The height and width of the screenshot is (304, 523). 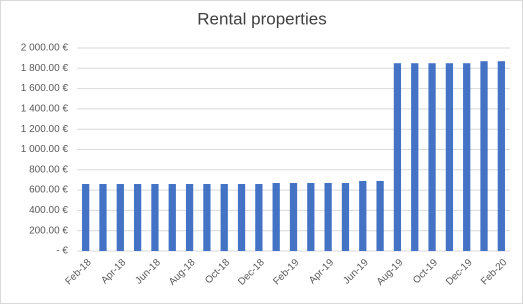 I want to click on y-tick-label: 1 400.00 €, so click(x=45, y=109).